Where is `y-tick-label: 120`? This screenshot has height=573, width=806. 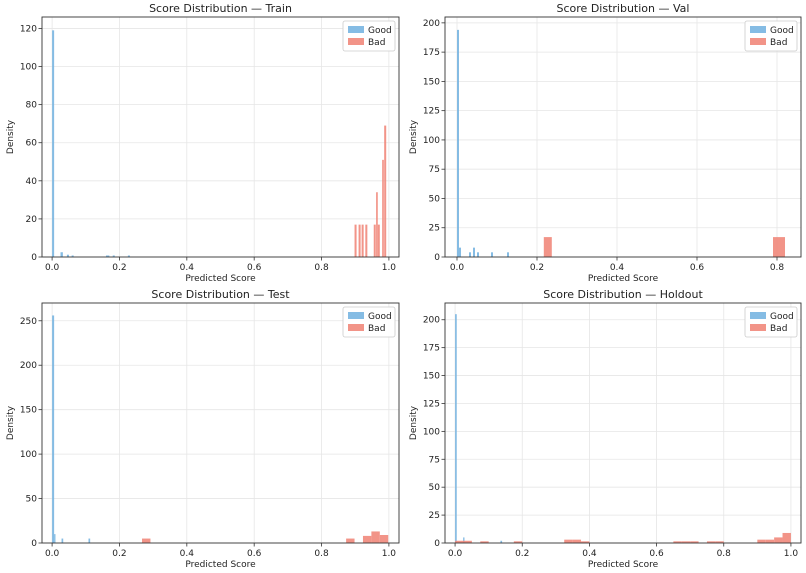
y-tick-label: 120 is located at coordinates (28, 29).